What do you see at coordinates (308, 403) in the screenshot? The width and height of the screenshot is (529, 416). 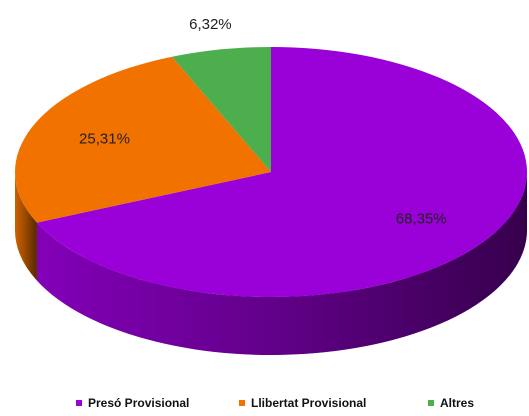 I see `legend-label: Llibertat Provisional` at bounding box center [308, 403].